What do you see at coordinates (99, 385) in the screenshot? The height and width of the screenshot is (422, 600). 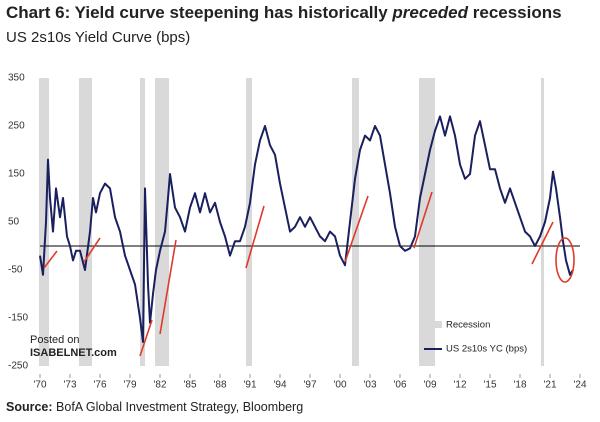 I see `x-tick-label: '76` at bounding box center [99, 385].